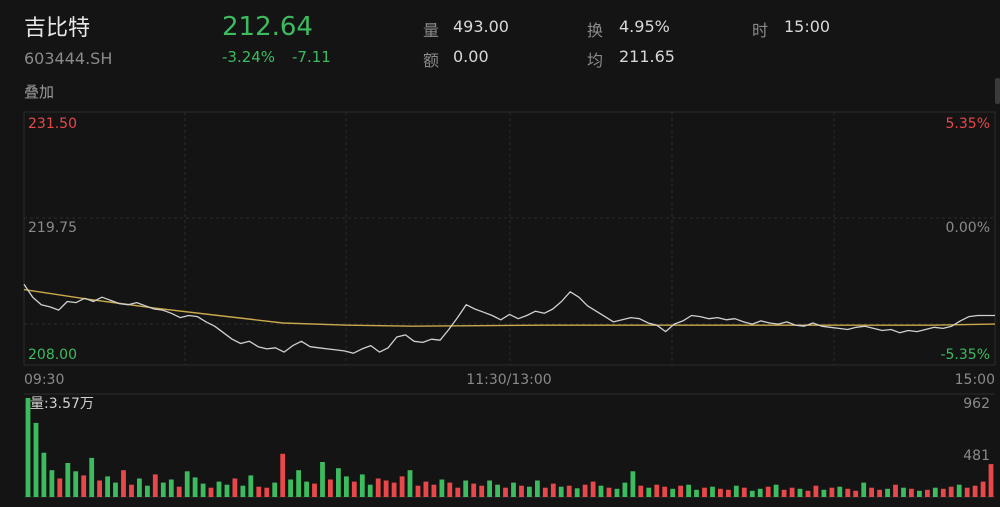 The image size is (1000, 507). I want to click on y-tick-right-mid: 0.00%, so click(968, 228).